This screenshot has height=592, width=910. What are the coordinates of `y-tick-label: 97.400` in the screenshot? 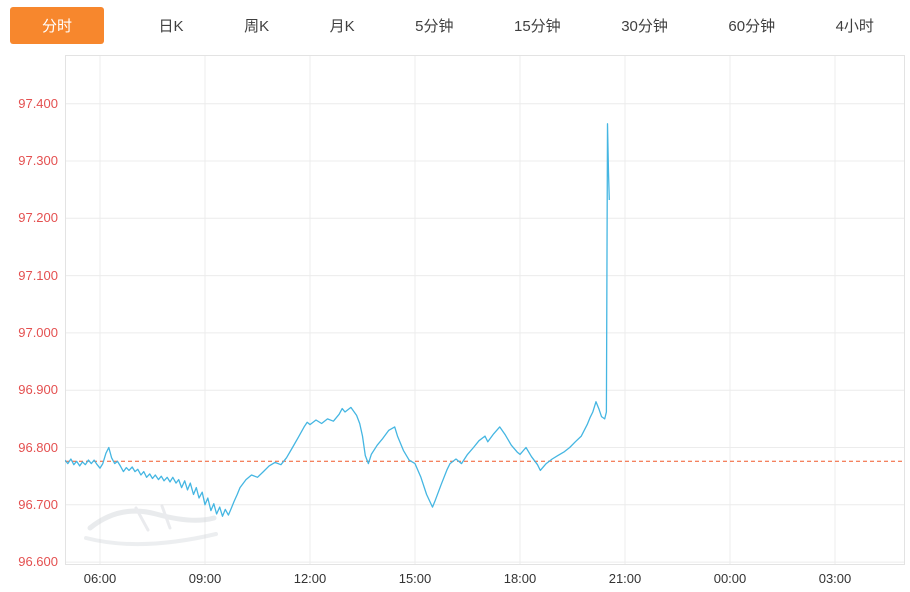 It's located at (38, 103).